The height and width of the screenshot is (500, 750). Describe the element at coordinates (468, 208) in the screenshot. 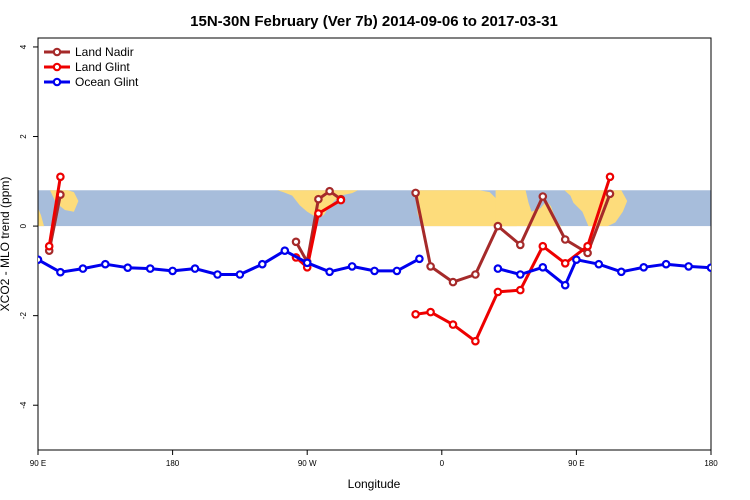

I see `map-land-north-africa` at that location.